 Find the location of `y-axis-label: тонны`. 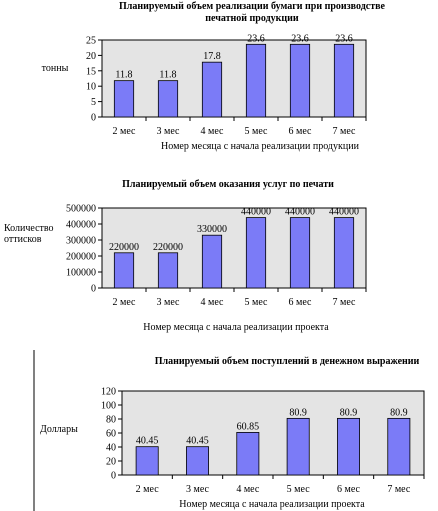

y-axis-label: тонны is located at coordinates (55, 68).